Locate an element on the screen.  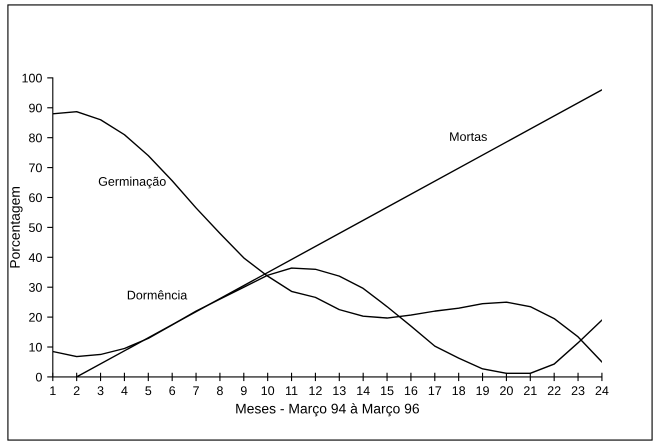
y-axis-title: Porcentagem is located at coordinates (16, 227).